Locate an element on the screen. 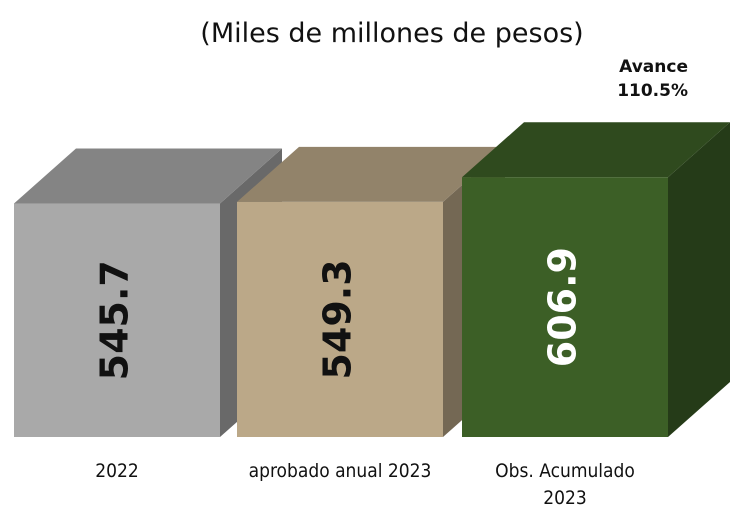  value-label: 545.7 is located at coordinates (115, 320).